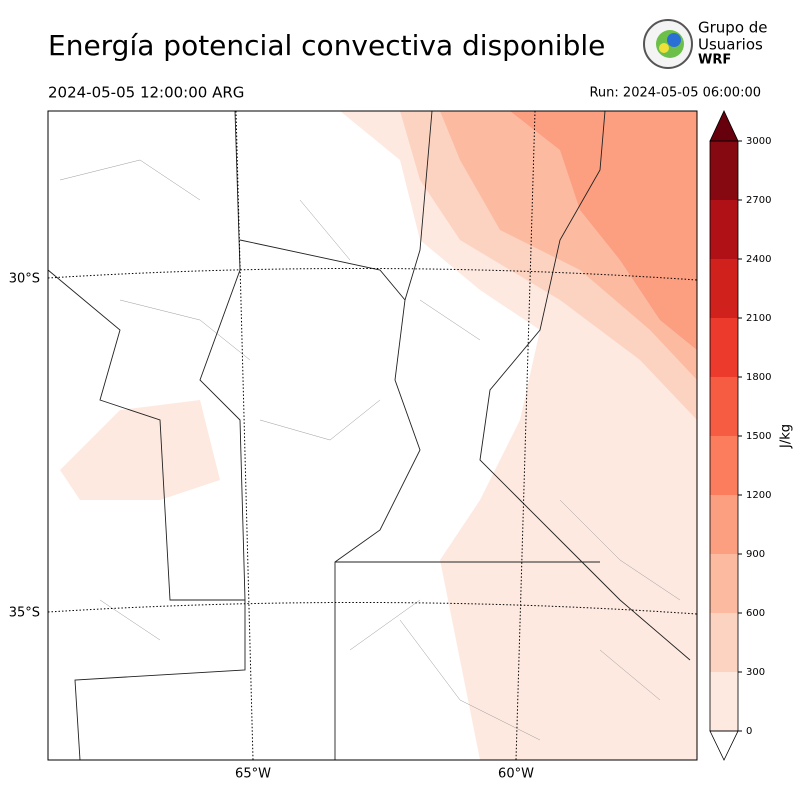  What do you see at coordinates (749, 731) in the screenshot?
I see `colorbar-tick-label: 0` at bounding box center [749, 731].